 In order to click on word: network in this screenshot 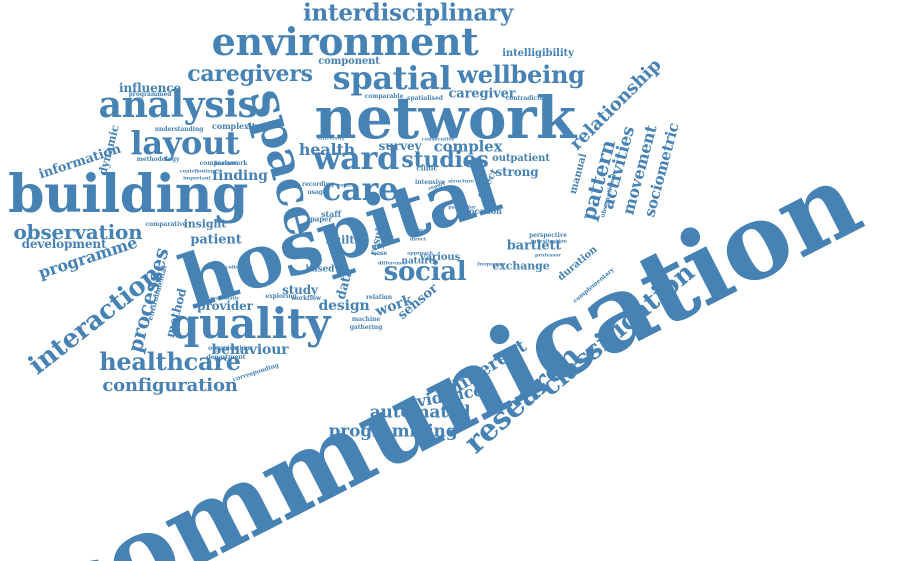, I will do `click(445, 118)`.